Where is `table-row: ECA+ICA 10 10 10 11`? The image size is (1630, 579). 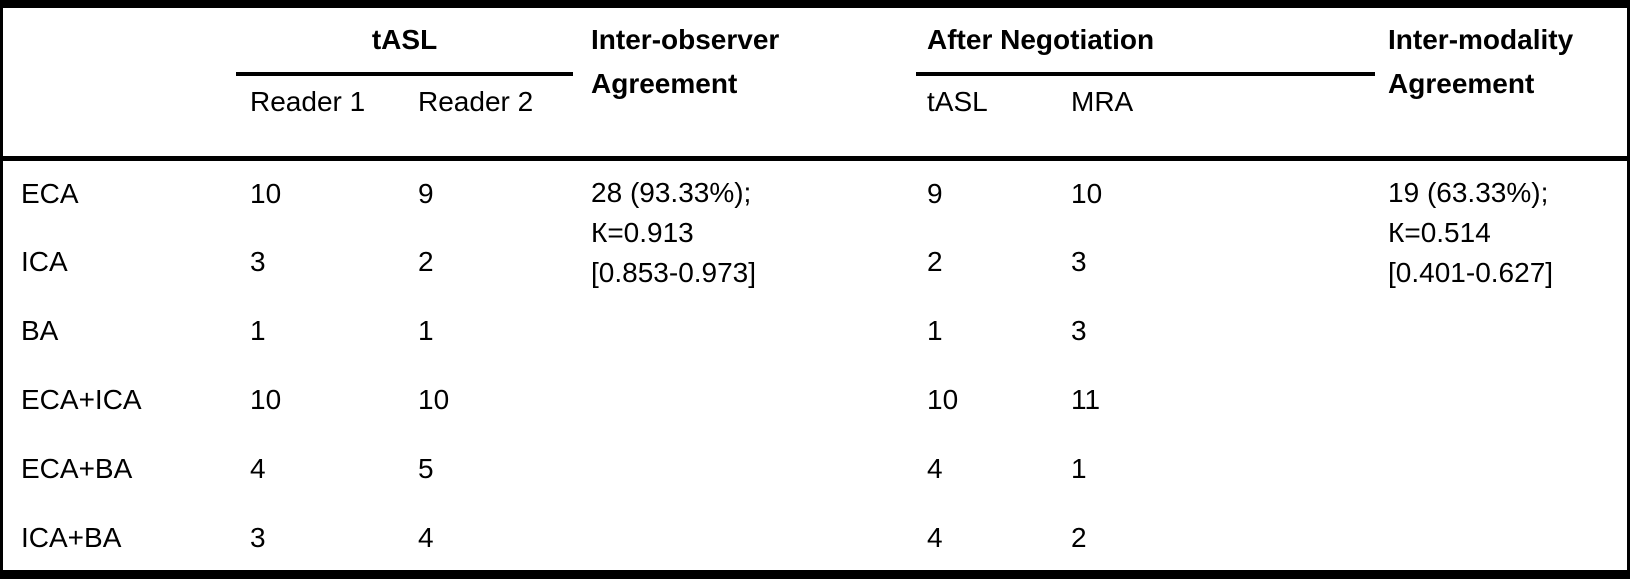
table-row: ECA+ICA 10 10 10 11 is located at coordinates (815, 400).